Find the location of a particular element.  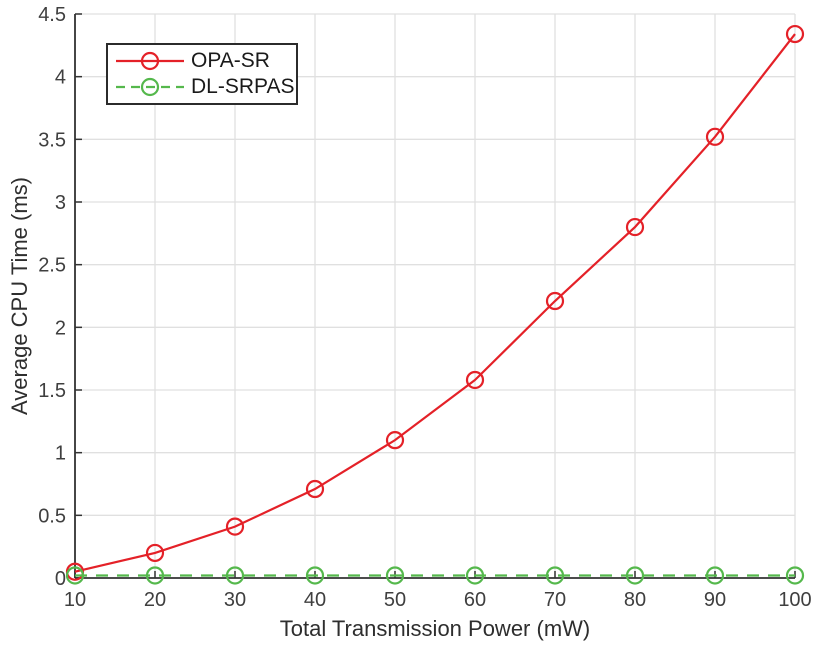

x-tick-label: 10 is located at coordinates (75, 600).